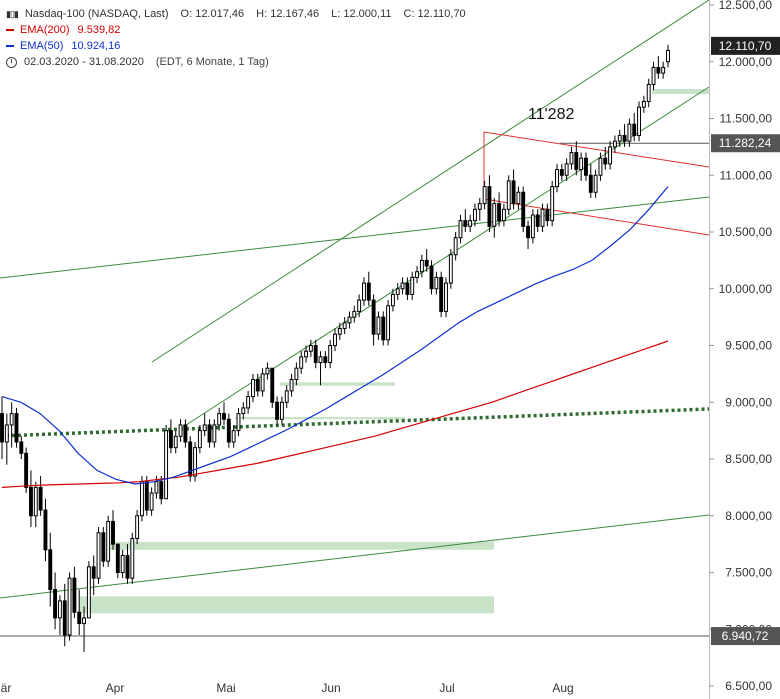 This screenshot has width=780, height=699. I want to click on range-info: (EDT, 6 Monate, 1 Tag), so click(212, 62).